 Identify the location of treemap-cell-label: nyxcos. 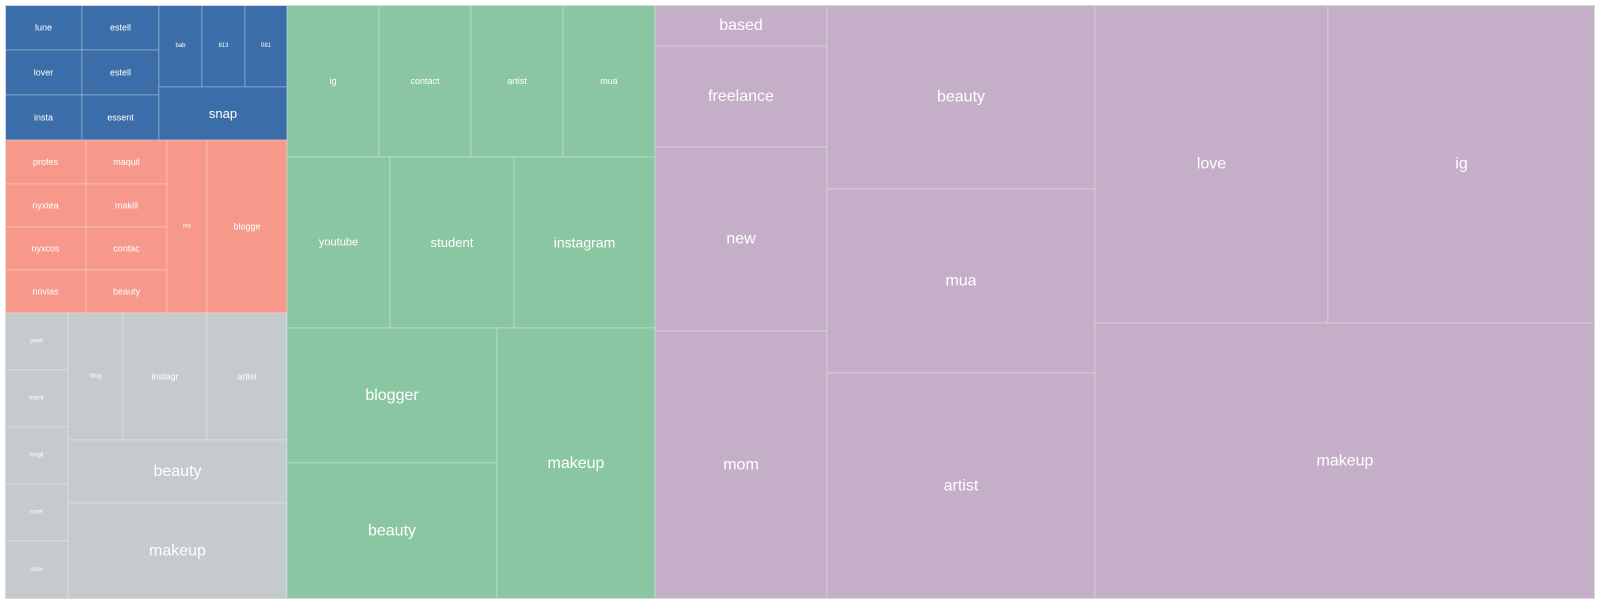
(45, 249).